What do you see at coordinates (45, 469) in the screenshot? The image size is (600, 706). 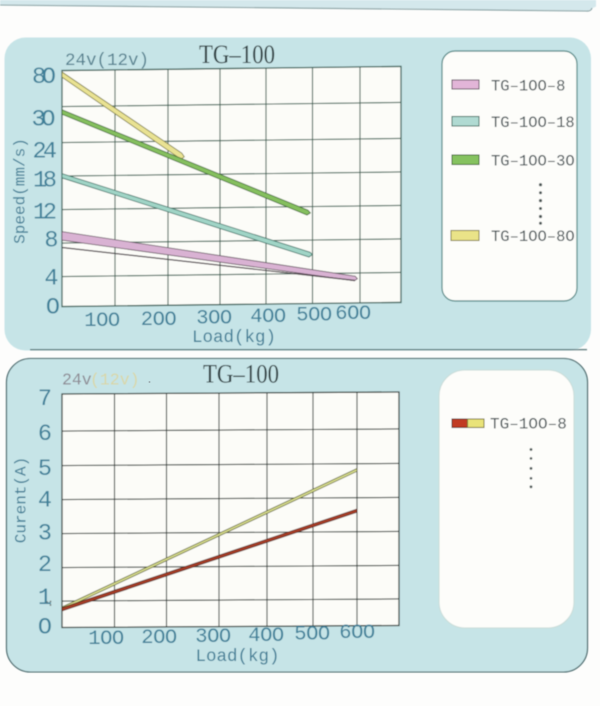 I see `svg-text: 5` at bounding box center [45, 469].